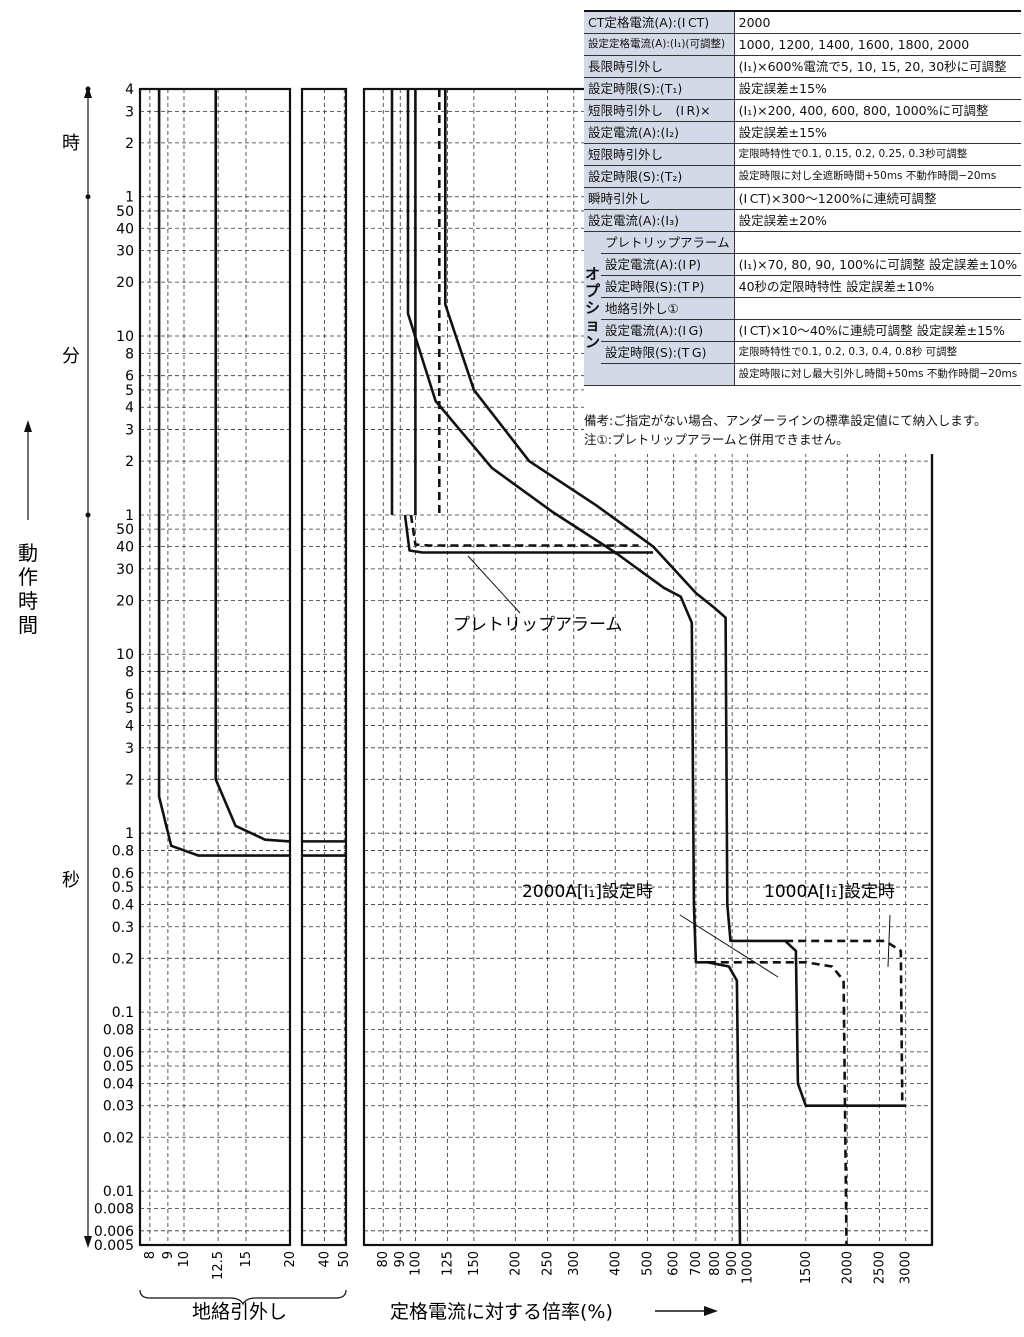 This screenshot has width=1024, height=1337. Describe the element at coordinates (123, 928) in the screenshot. I see `y-tick-label: 0.3` at that location.